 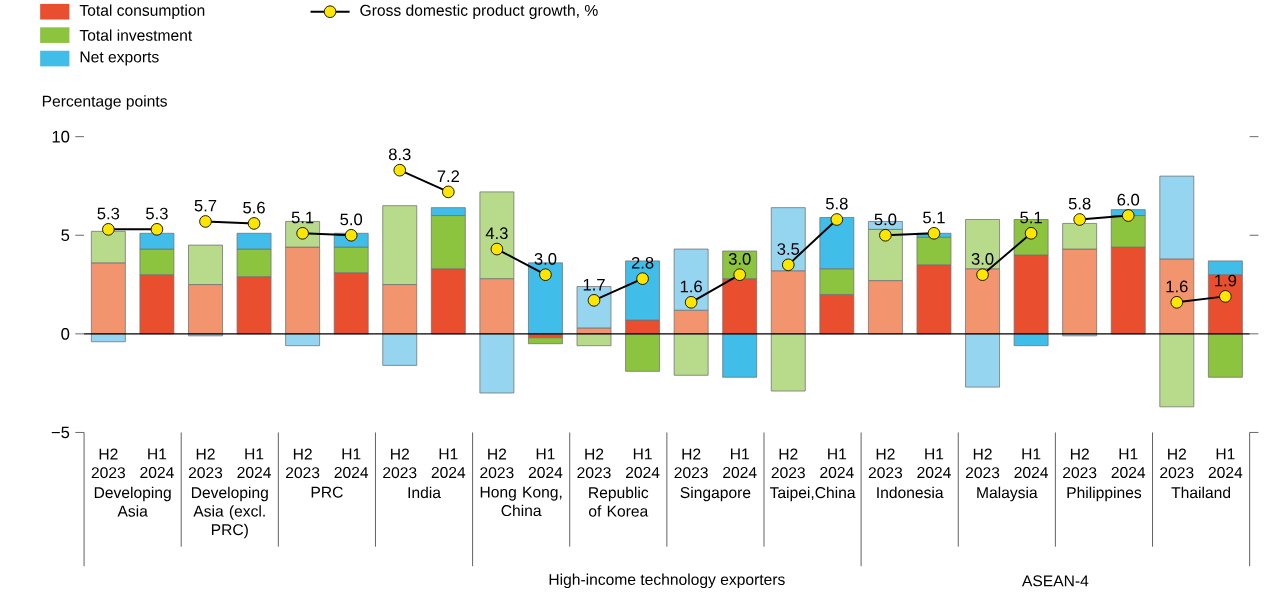 What do you see at coordinates (104, 102) in the screenshot?
I see `y-axis-title: Percentage points` at bounding box center [104, 102].